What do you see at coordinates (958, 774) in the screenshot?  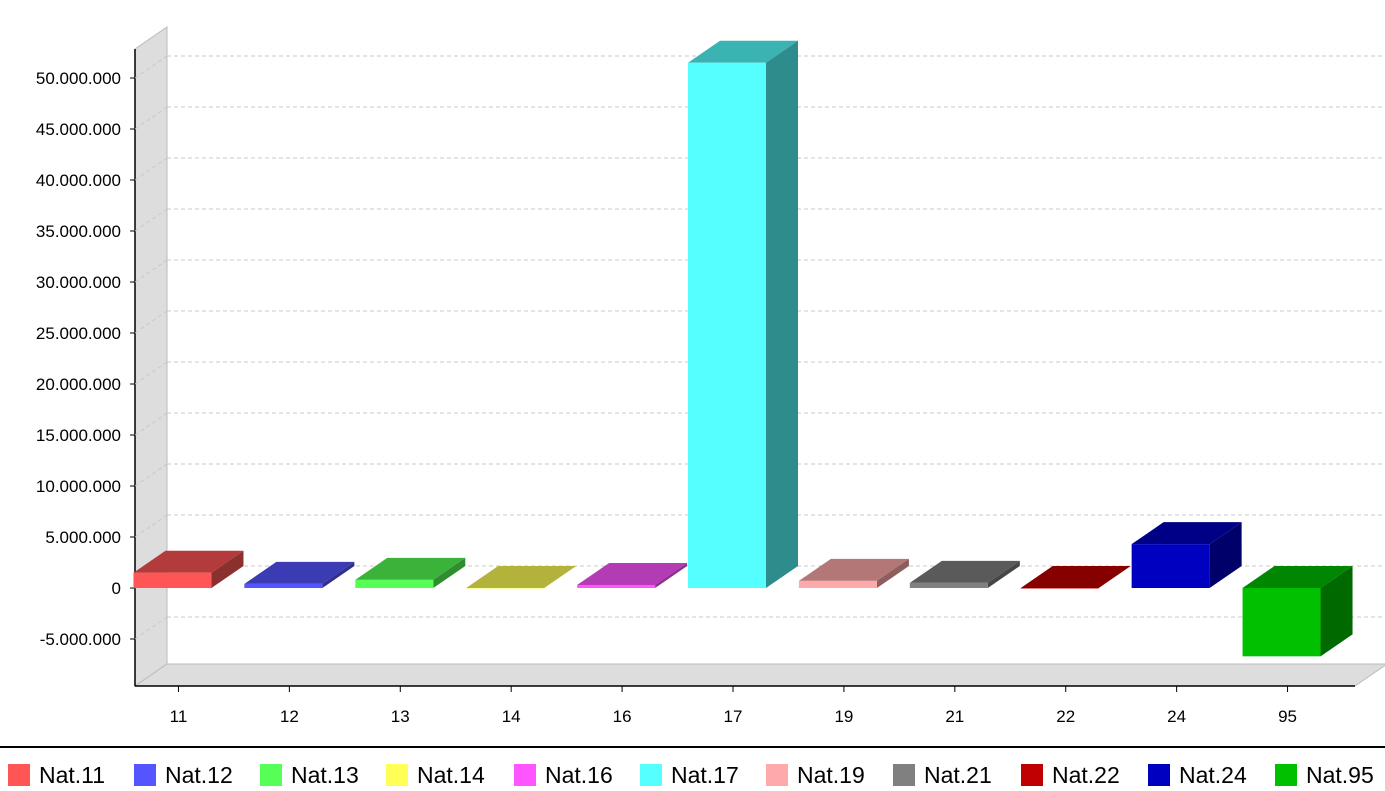 I see `legend-label: Nat.21` at bounding box center [958, 774].